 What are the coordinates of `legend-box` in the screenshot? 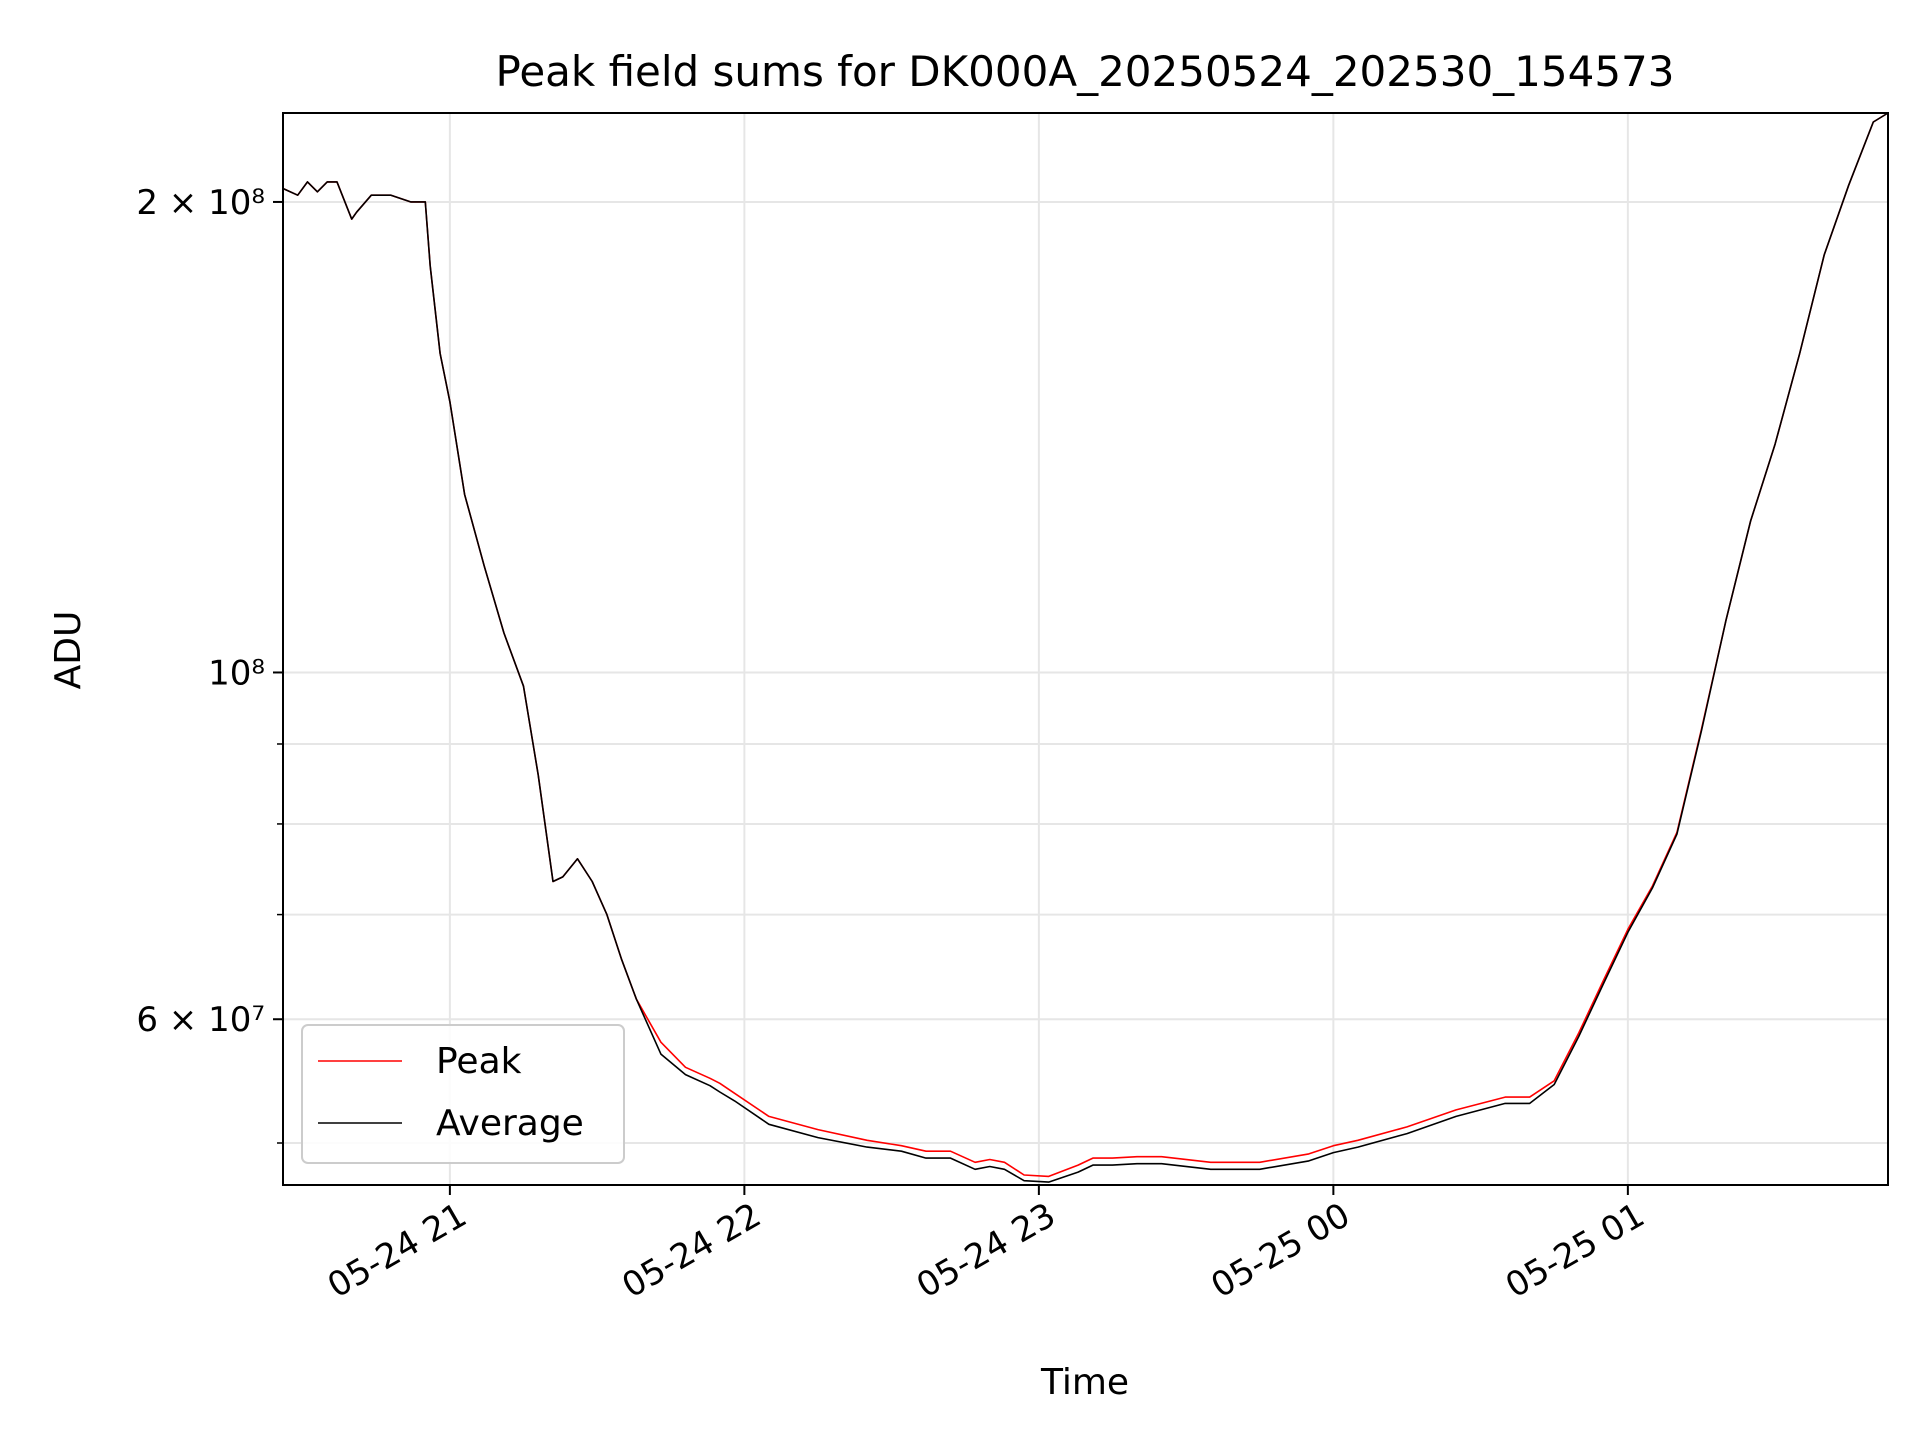 It's located at (463, 1094).